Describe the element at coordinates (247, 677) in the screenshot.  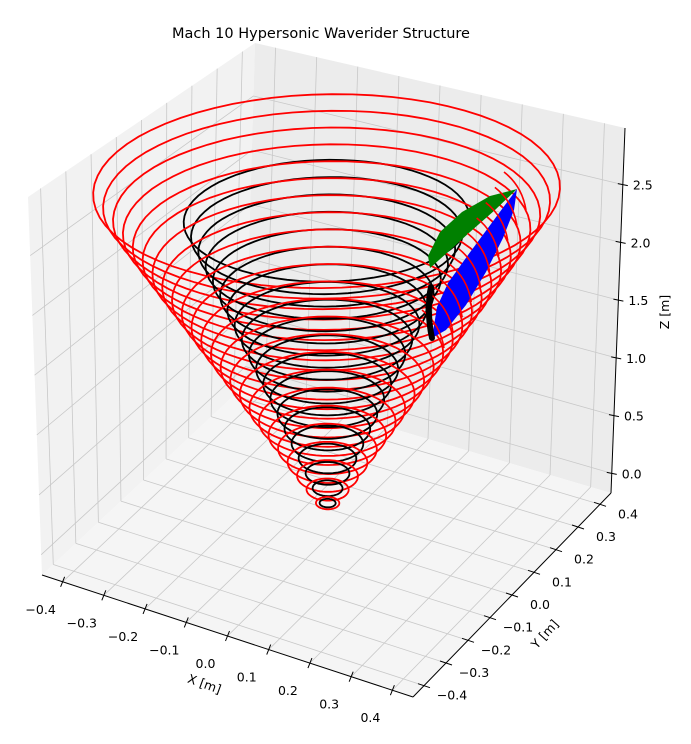
I see `x-tick-label: 0.1` at that location.